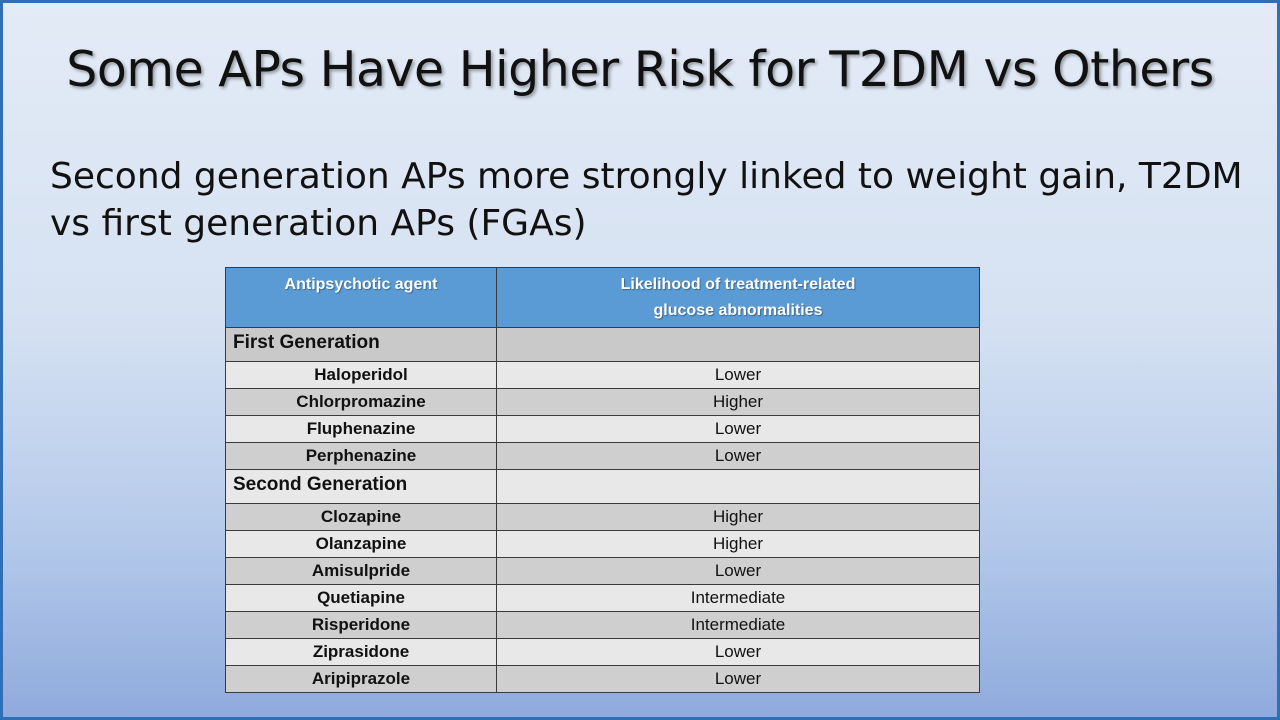 The width and height of the screenshot is (1280, 720). Describe the element at coordinates (361, 517) in the screenshot. I see `agent-cell: Clozapine` at that location.